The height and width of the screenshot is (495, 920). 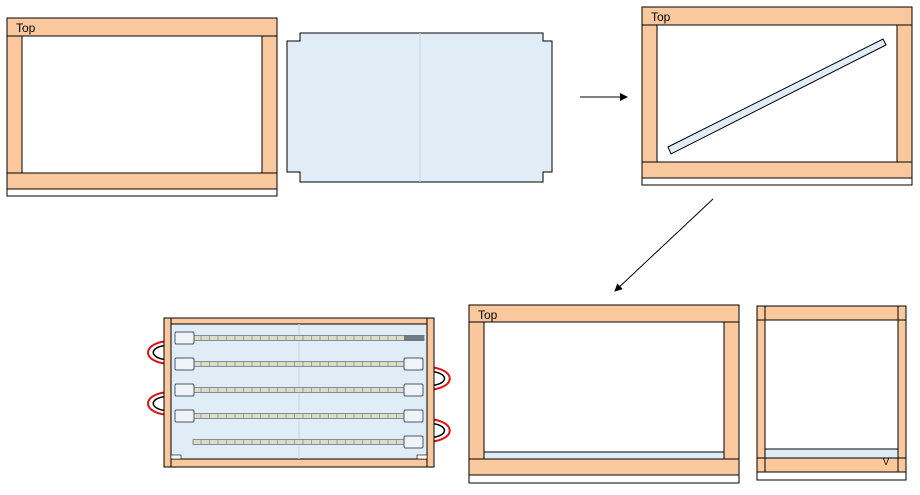 I want to click on tilted-panel, so click(x=777, y=96).